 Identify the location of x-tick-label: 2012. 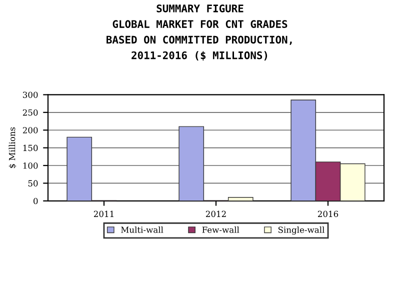
(216, 214).